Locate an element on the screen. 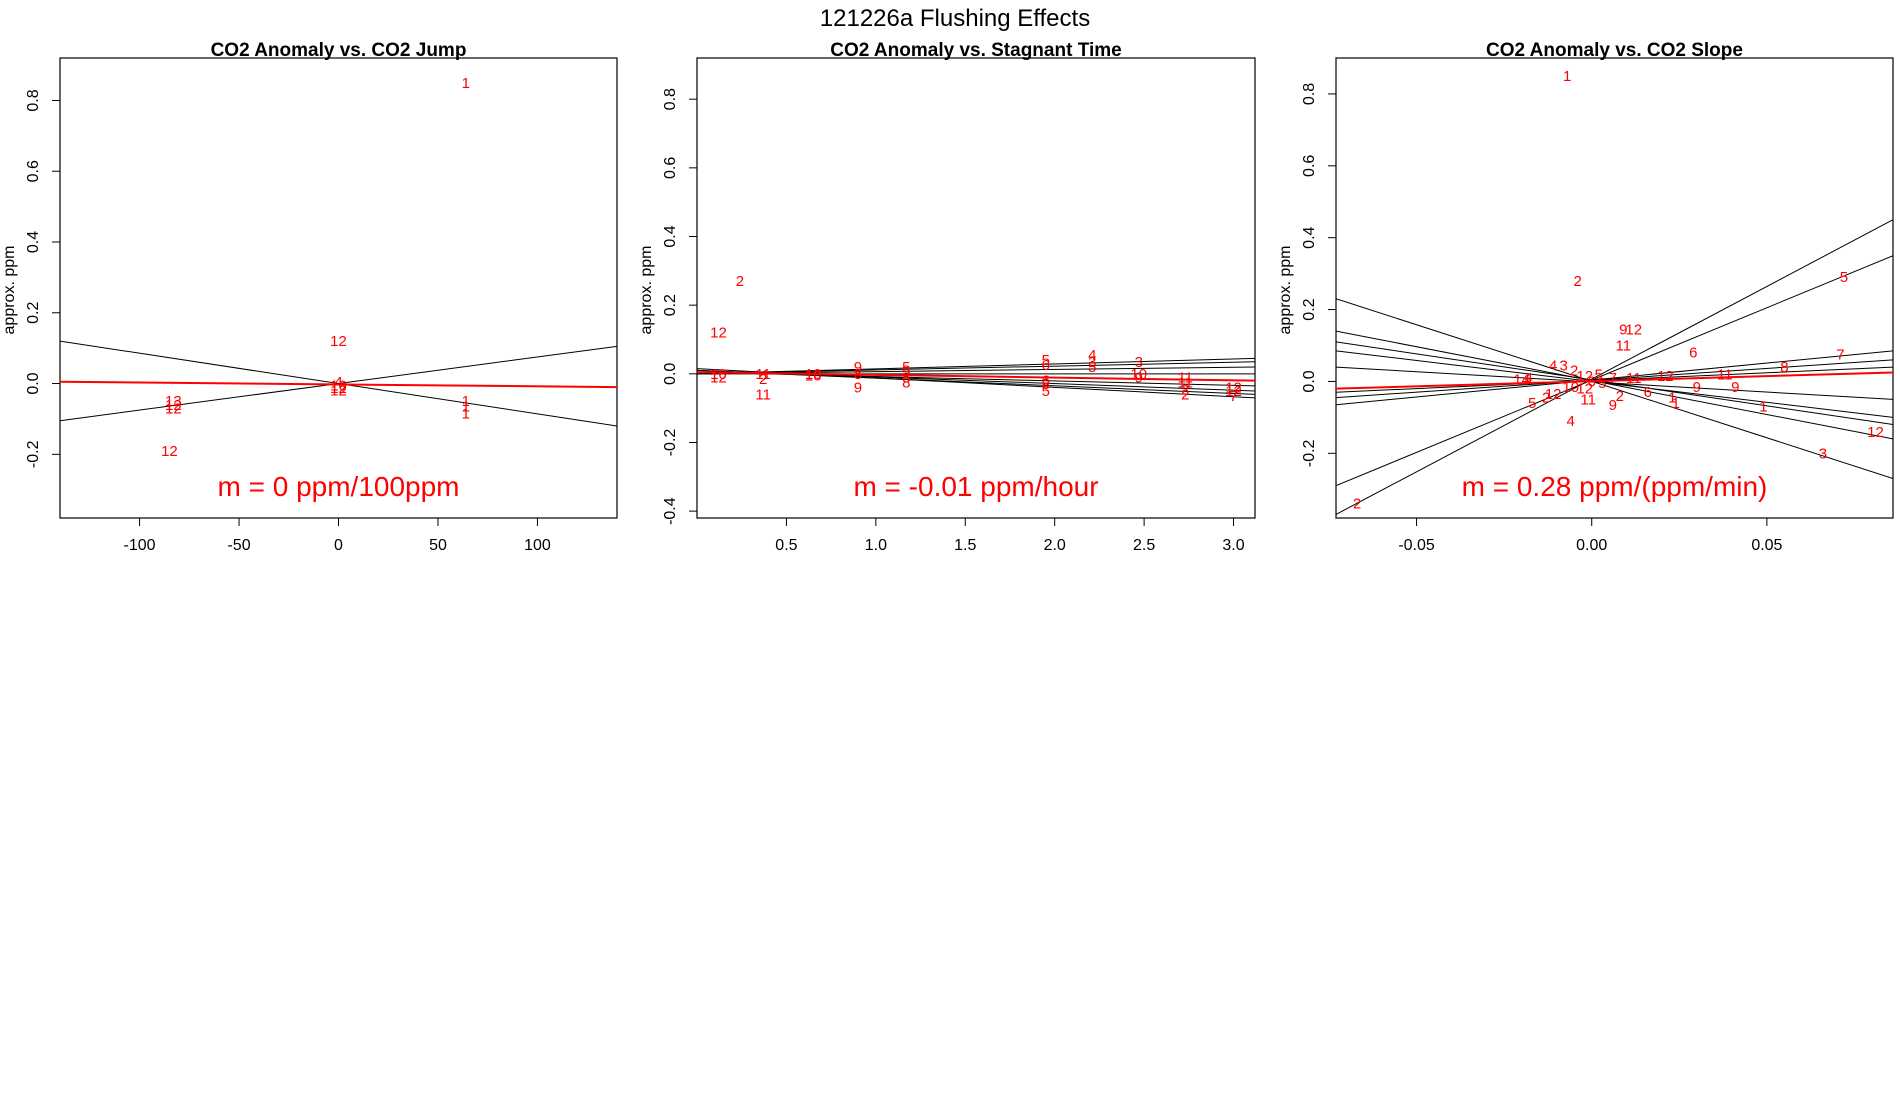  x-tick-label: -50 is located at coordinates (238, 545).